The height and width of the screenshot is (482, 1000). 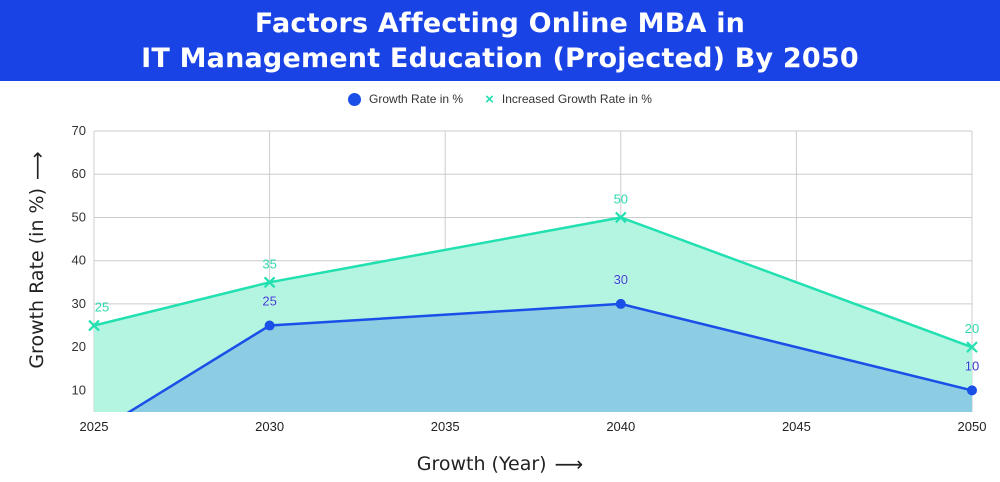 I want to click on y-tick-label: 60, so click(x=79, y=173).